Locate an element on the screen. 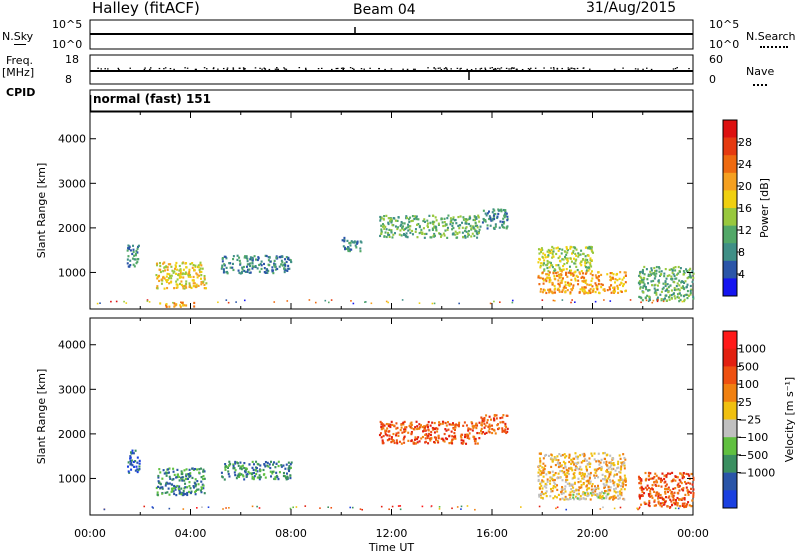  colorbar-tick-label: 12 is located at coordinates (745, 230).